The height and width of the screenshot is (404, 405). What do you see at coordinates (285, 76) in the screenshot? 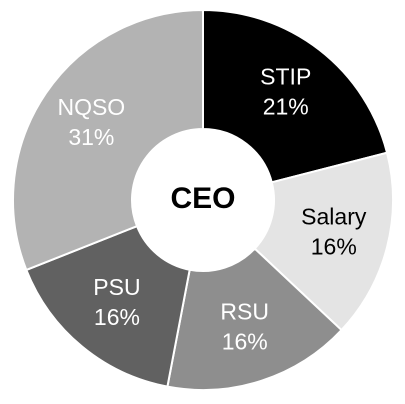
I see `segment-label-stip: STIP` at bounding box center [285, 76].